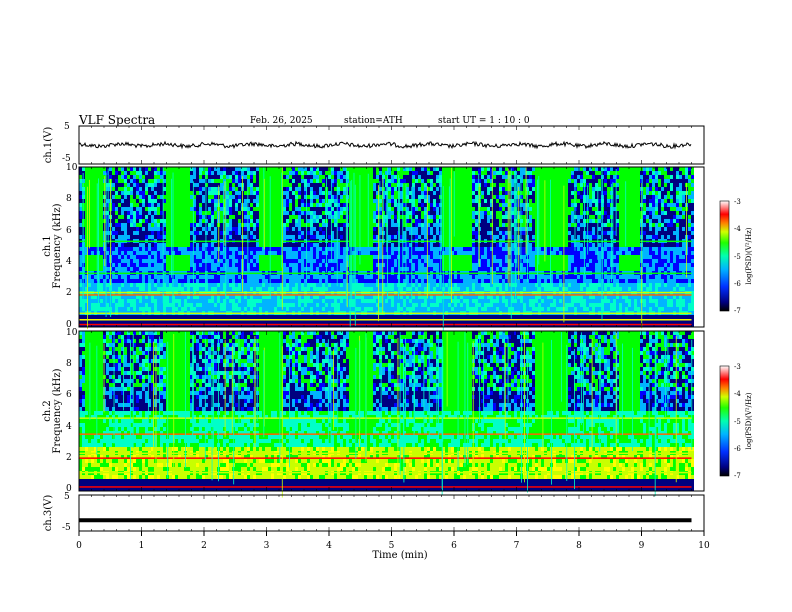  What do you see at coordinates (69, 325) in the screenshot?
I see `ch1-spec-ytick-0: 0` at bounding box center [69, 325].